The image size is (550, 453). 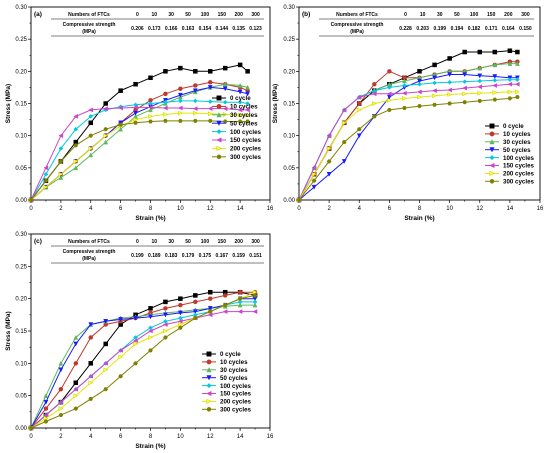 I want to click on x-tick-label: 8, so click(x=420, y=209).